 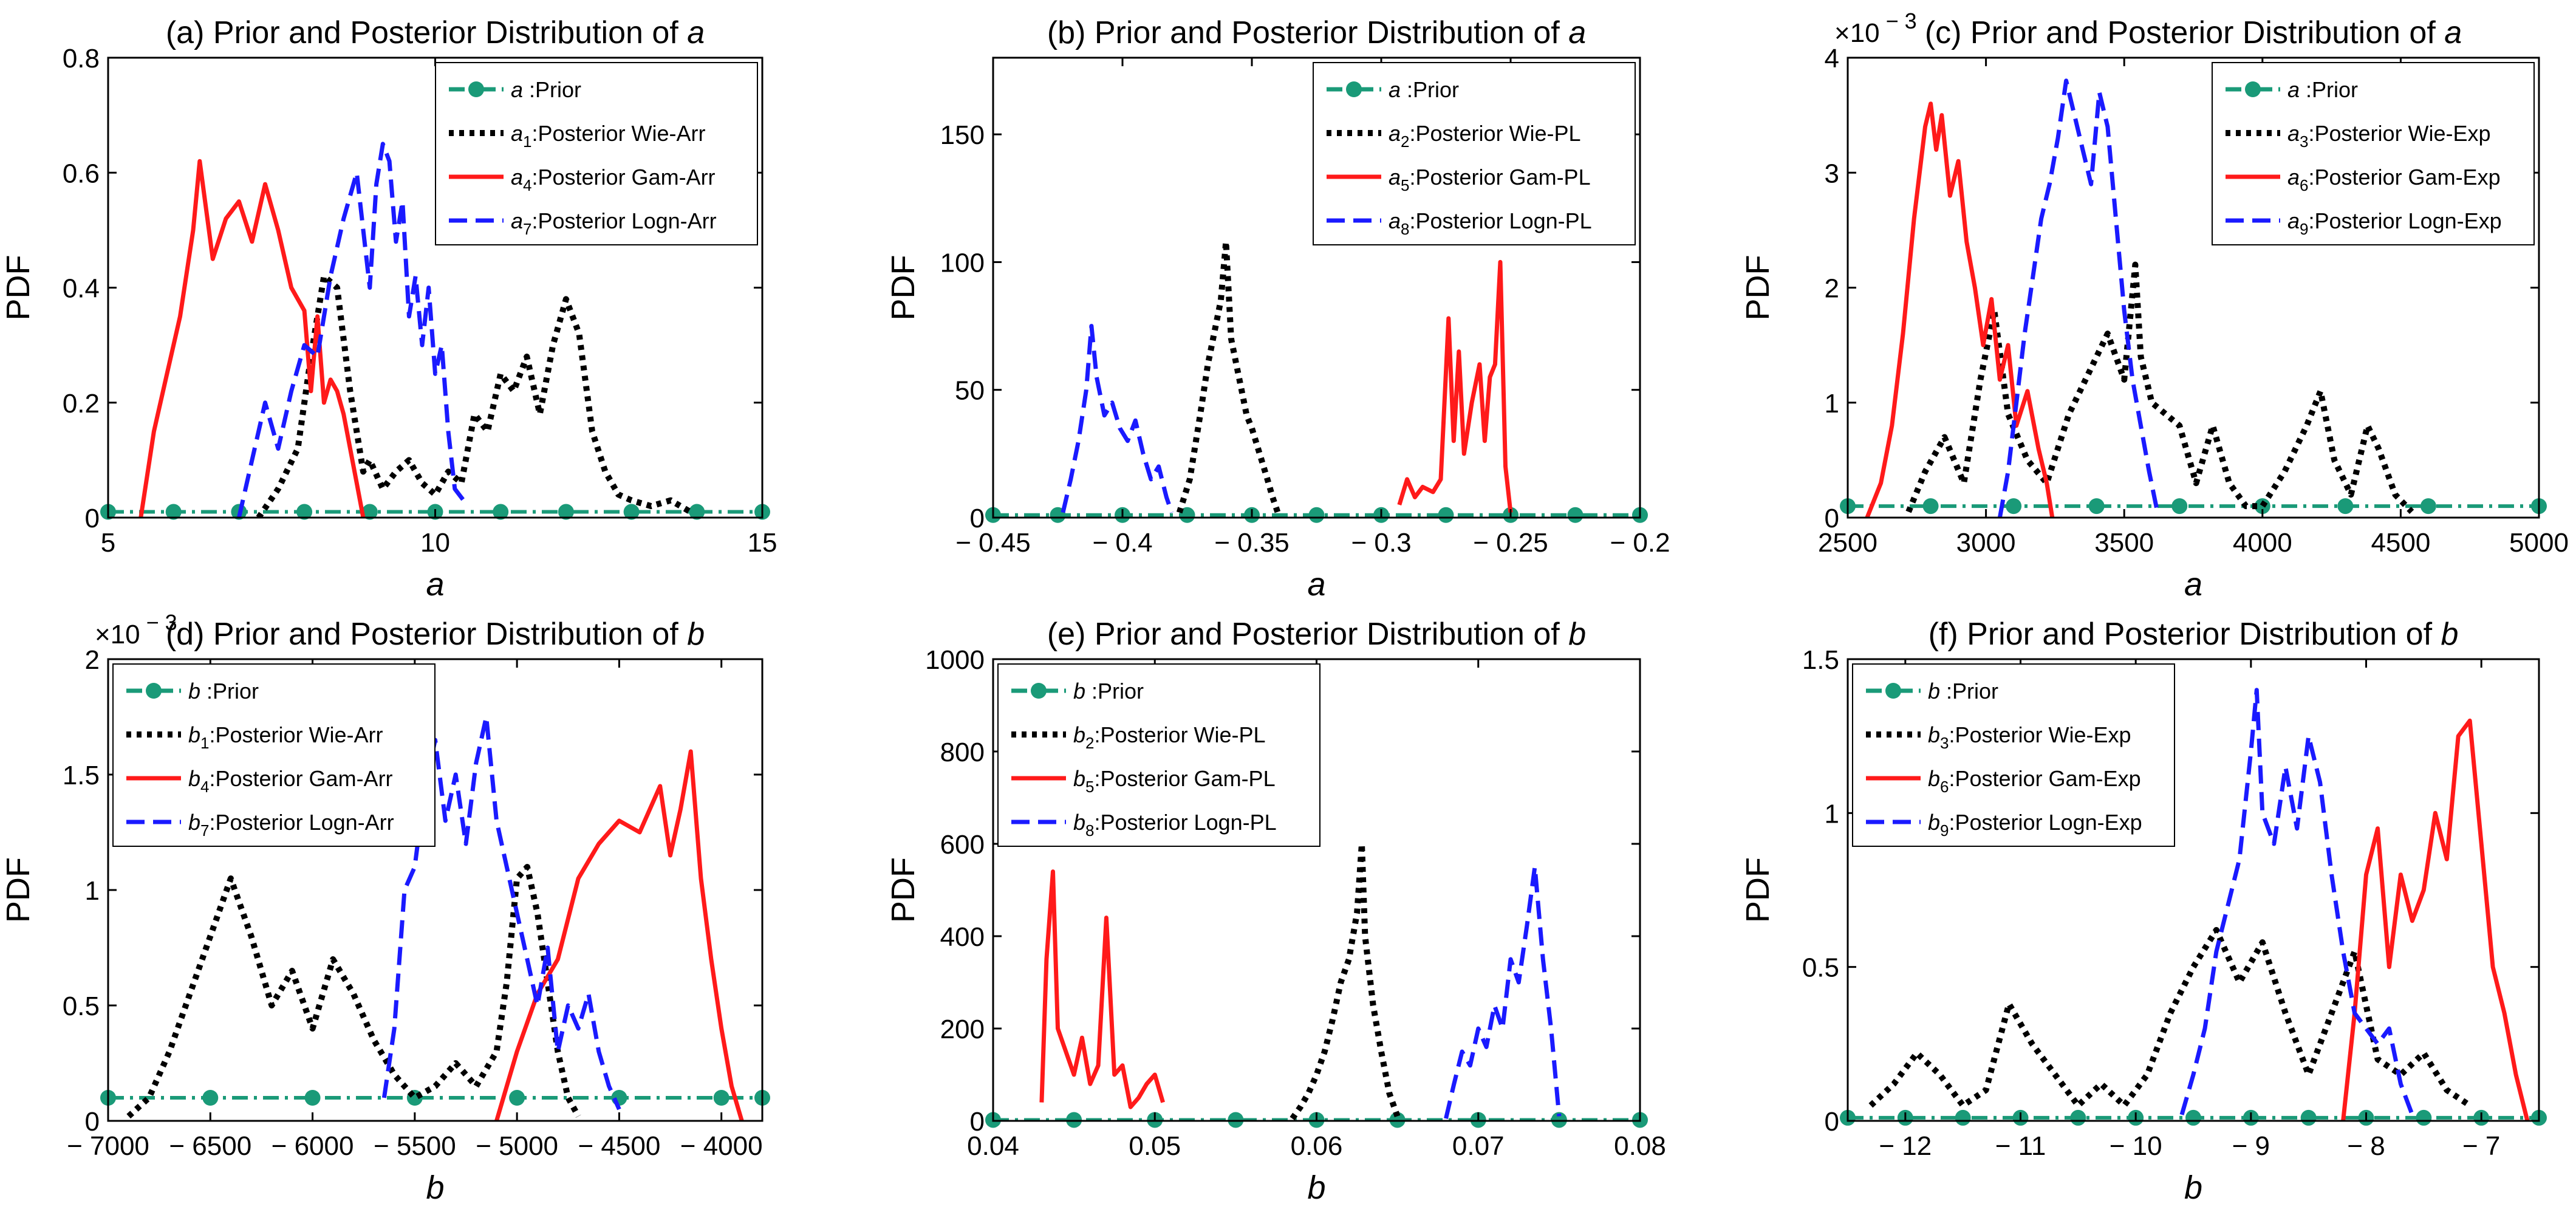 I want to click on legend-subscript: 1, so click(x=204, y=743).